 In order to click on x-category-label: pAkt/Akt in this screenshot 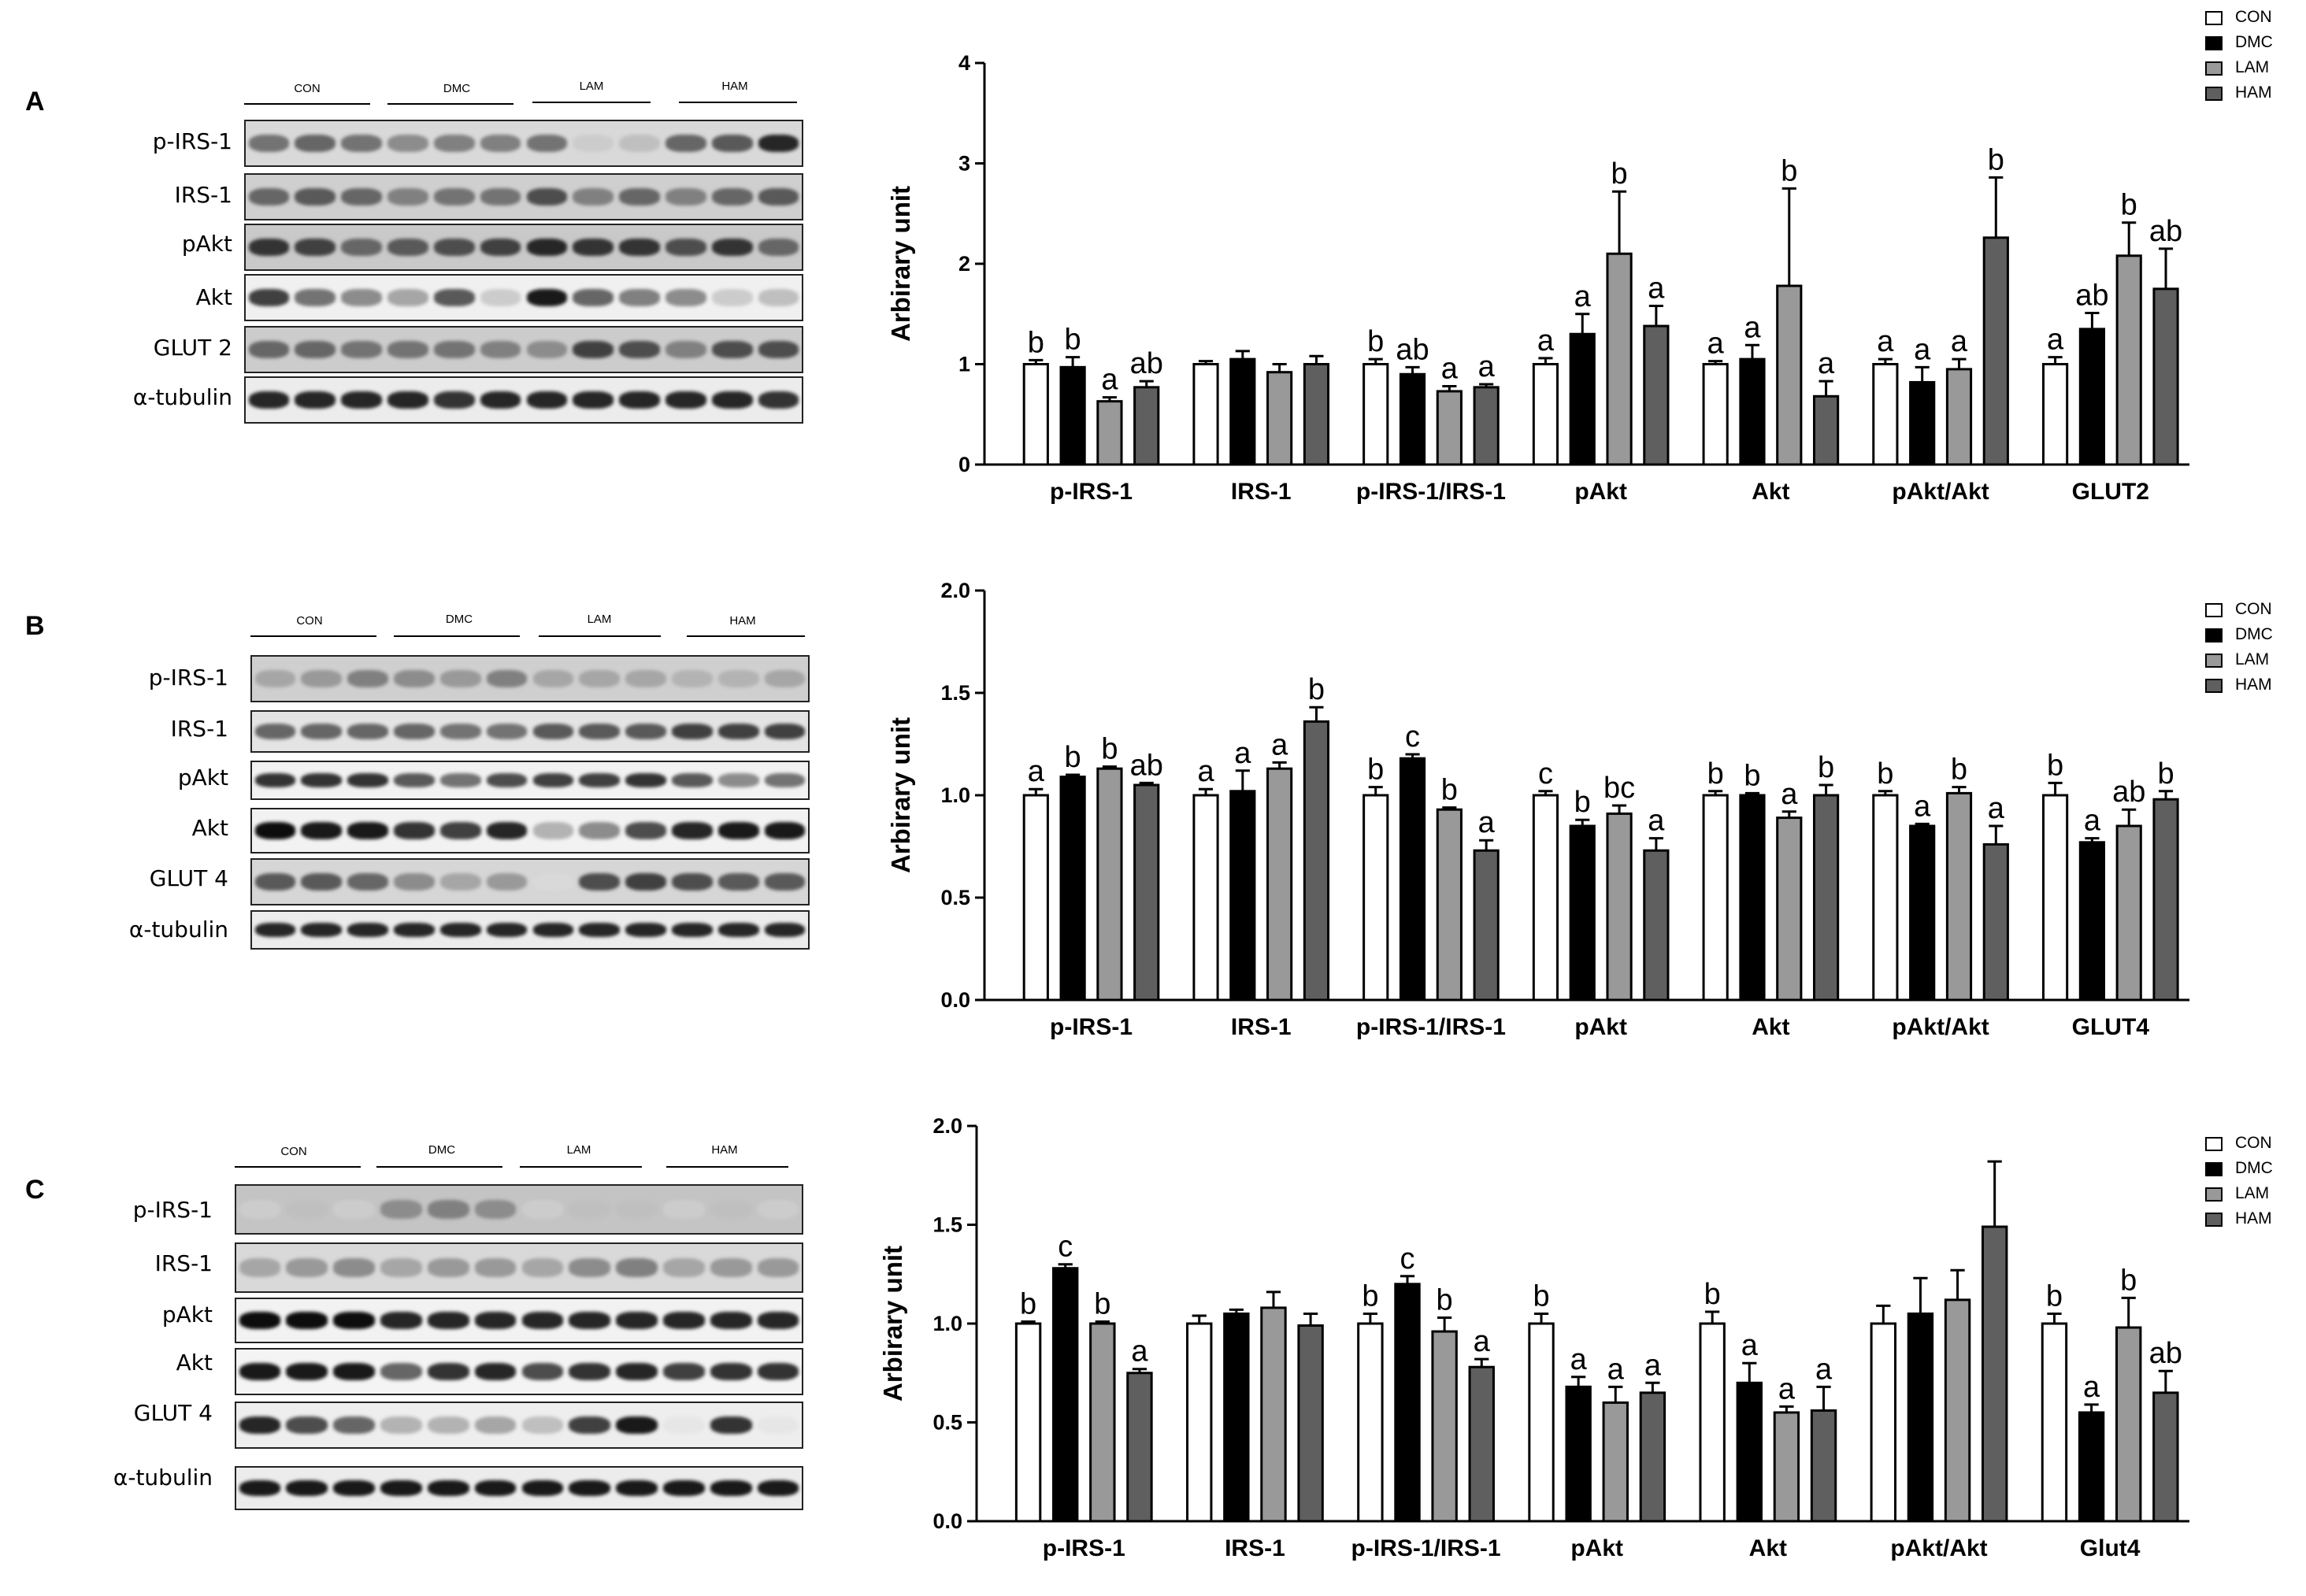, I will do `click(1938, 1548)`.